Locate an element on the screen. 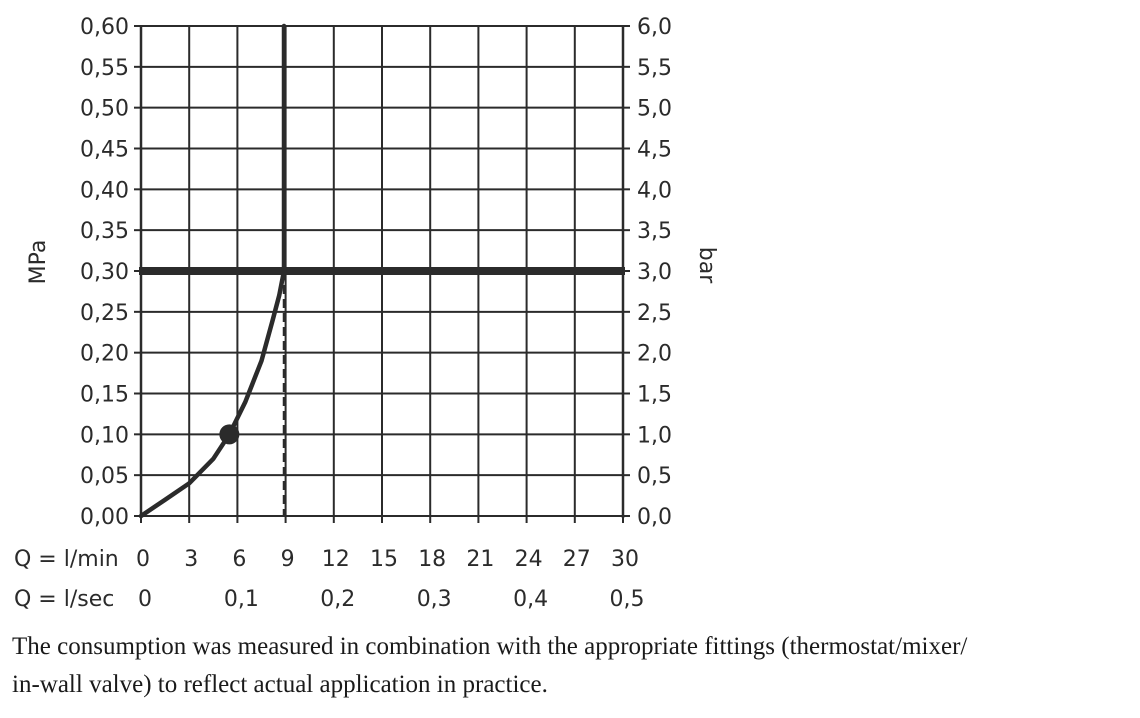 The image size is (1140, 718). curve-layer is located at coordinates (212, 271).